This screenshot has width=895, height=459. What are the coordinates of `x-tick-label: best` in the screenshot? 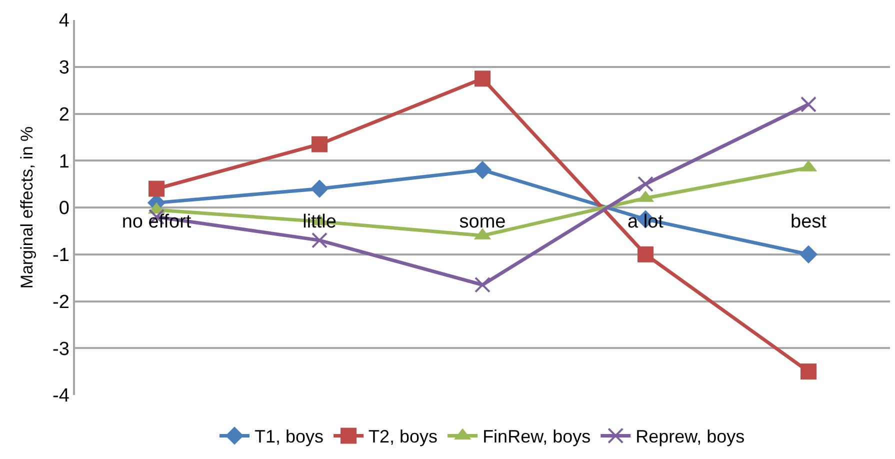 It's located at (809, 222).